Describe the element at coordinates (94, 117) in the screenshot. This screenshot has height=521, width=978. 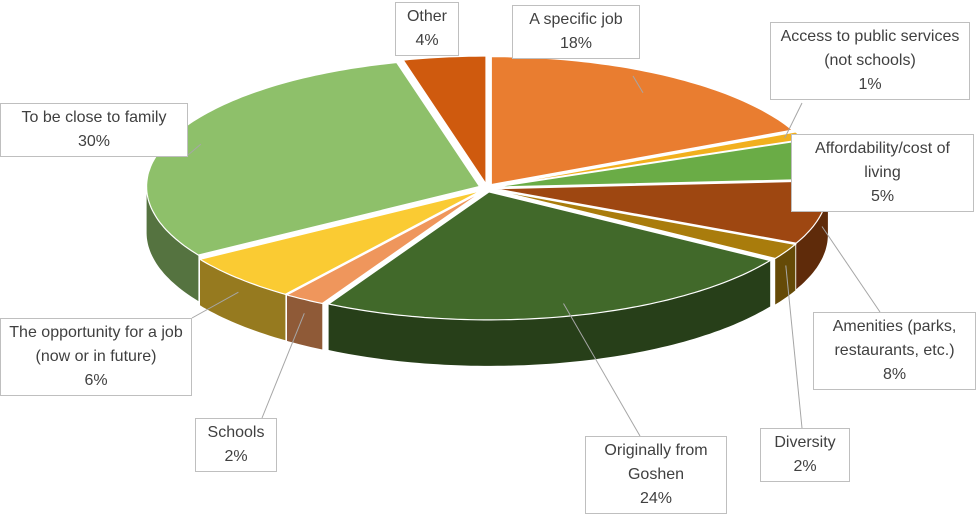
I see `label-name: To be close to family` at that location.